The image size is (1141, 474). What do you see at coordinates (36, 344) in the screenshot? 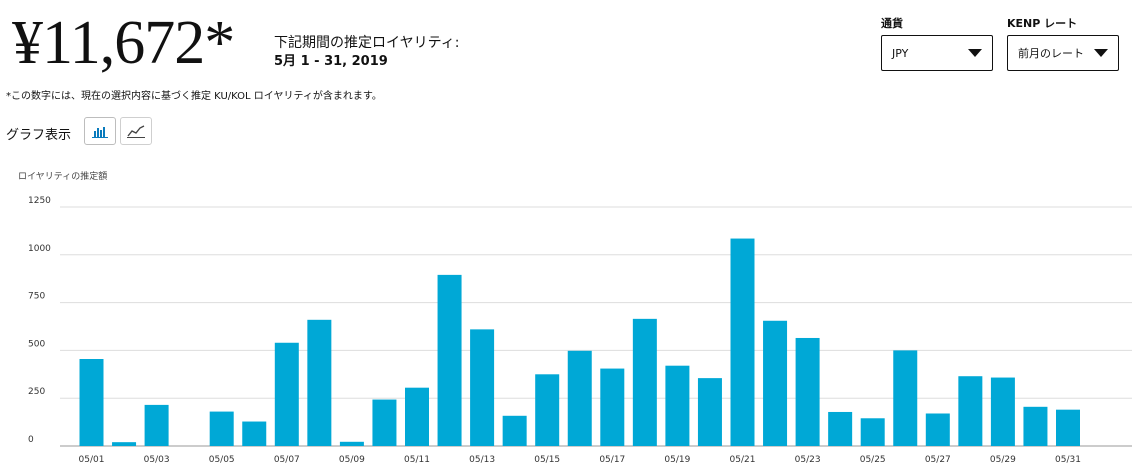
I see `y-tick-label: 500` at bounding box center [36, 344].